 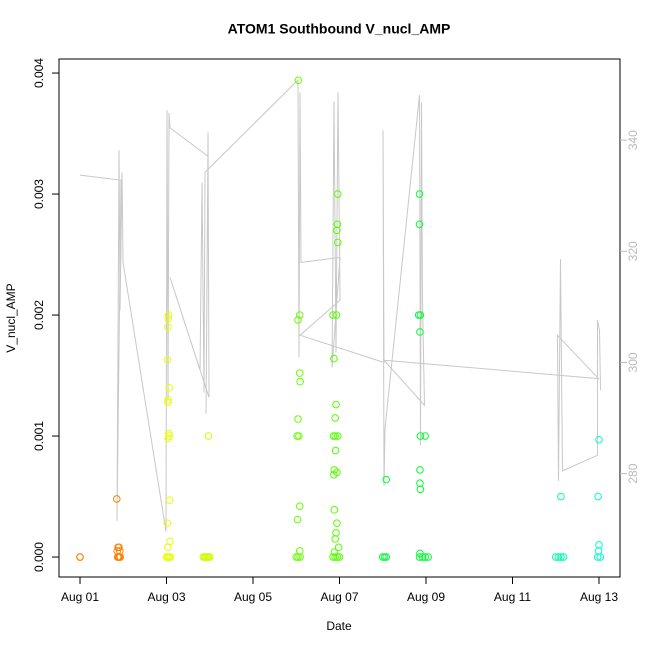 What do you see at coordinates (39, 315) in the screenshot?
I see `y-tick-label: 0.002` at bounding box center [39, 315].